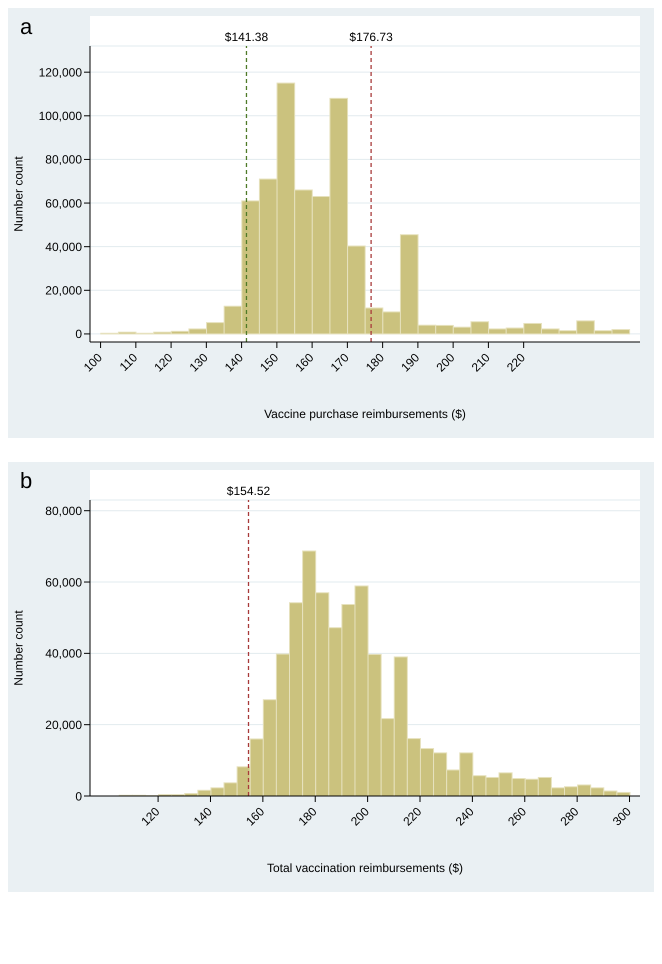 The width and height of the screenshot is (662, 964). I want to click on x-tick-label: 210, so click(480, 362).